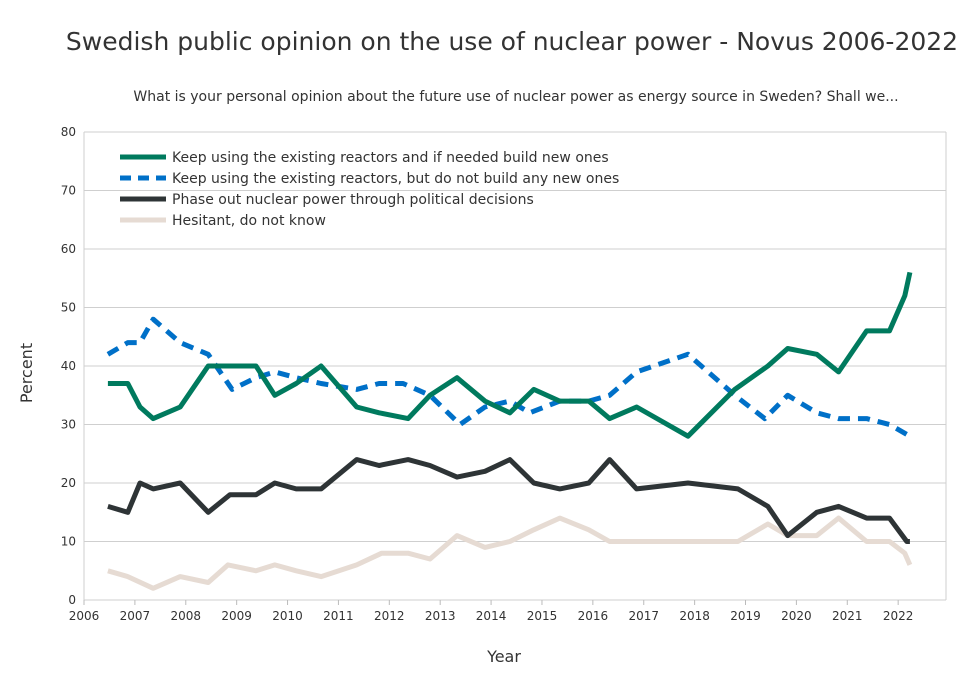 The height and width of the screenshot is (678, 962). I want to click on x-tick-label: 2013, so click(440, 616).